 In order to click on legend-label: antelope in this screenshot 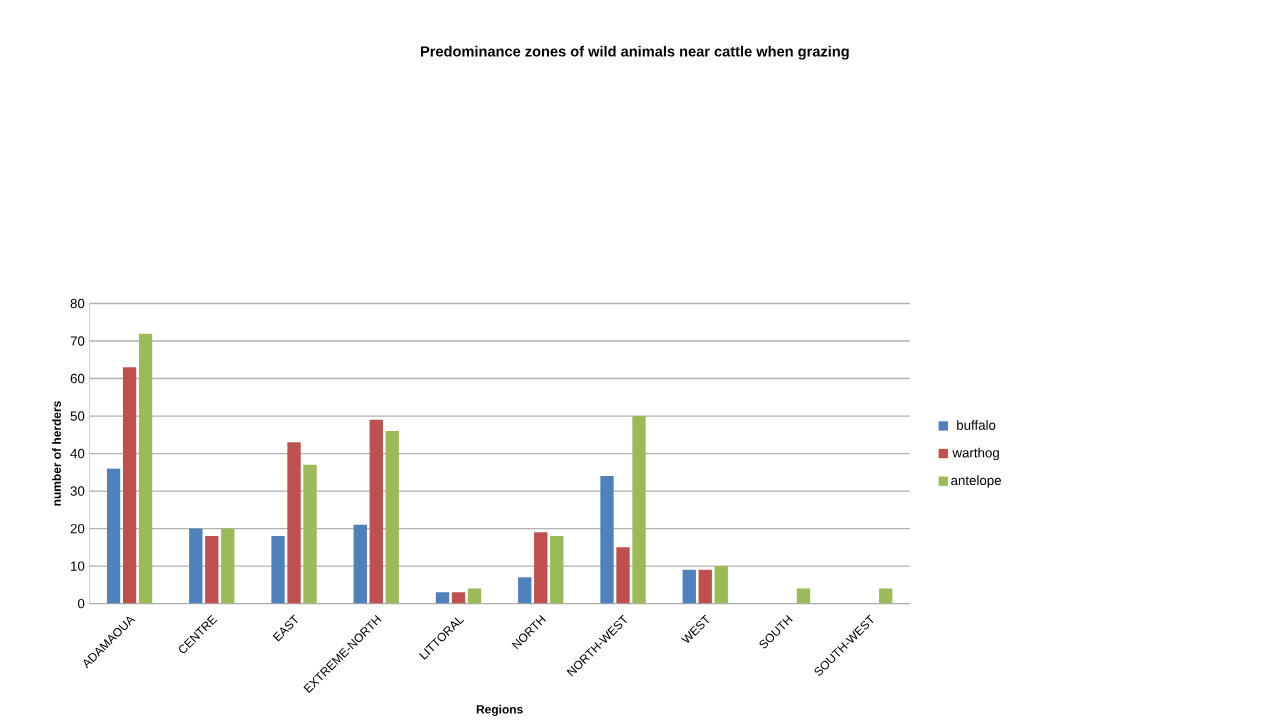, I will do `click(976, 481)`.